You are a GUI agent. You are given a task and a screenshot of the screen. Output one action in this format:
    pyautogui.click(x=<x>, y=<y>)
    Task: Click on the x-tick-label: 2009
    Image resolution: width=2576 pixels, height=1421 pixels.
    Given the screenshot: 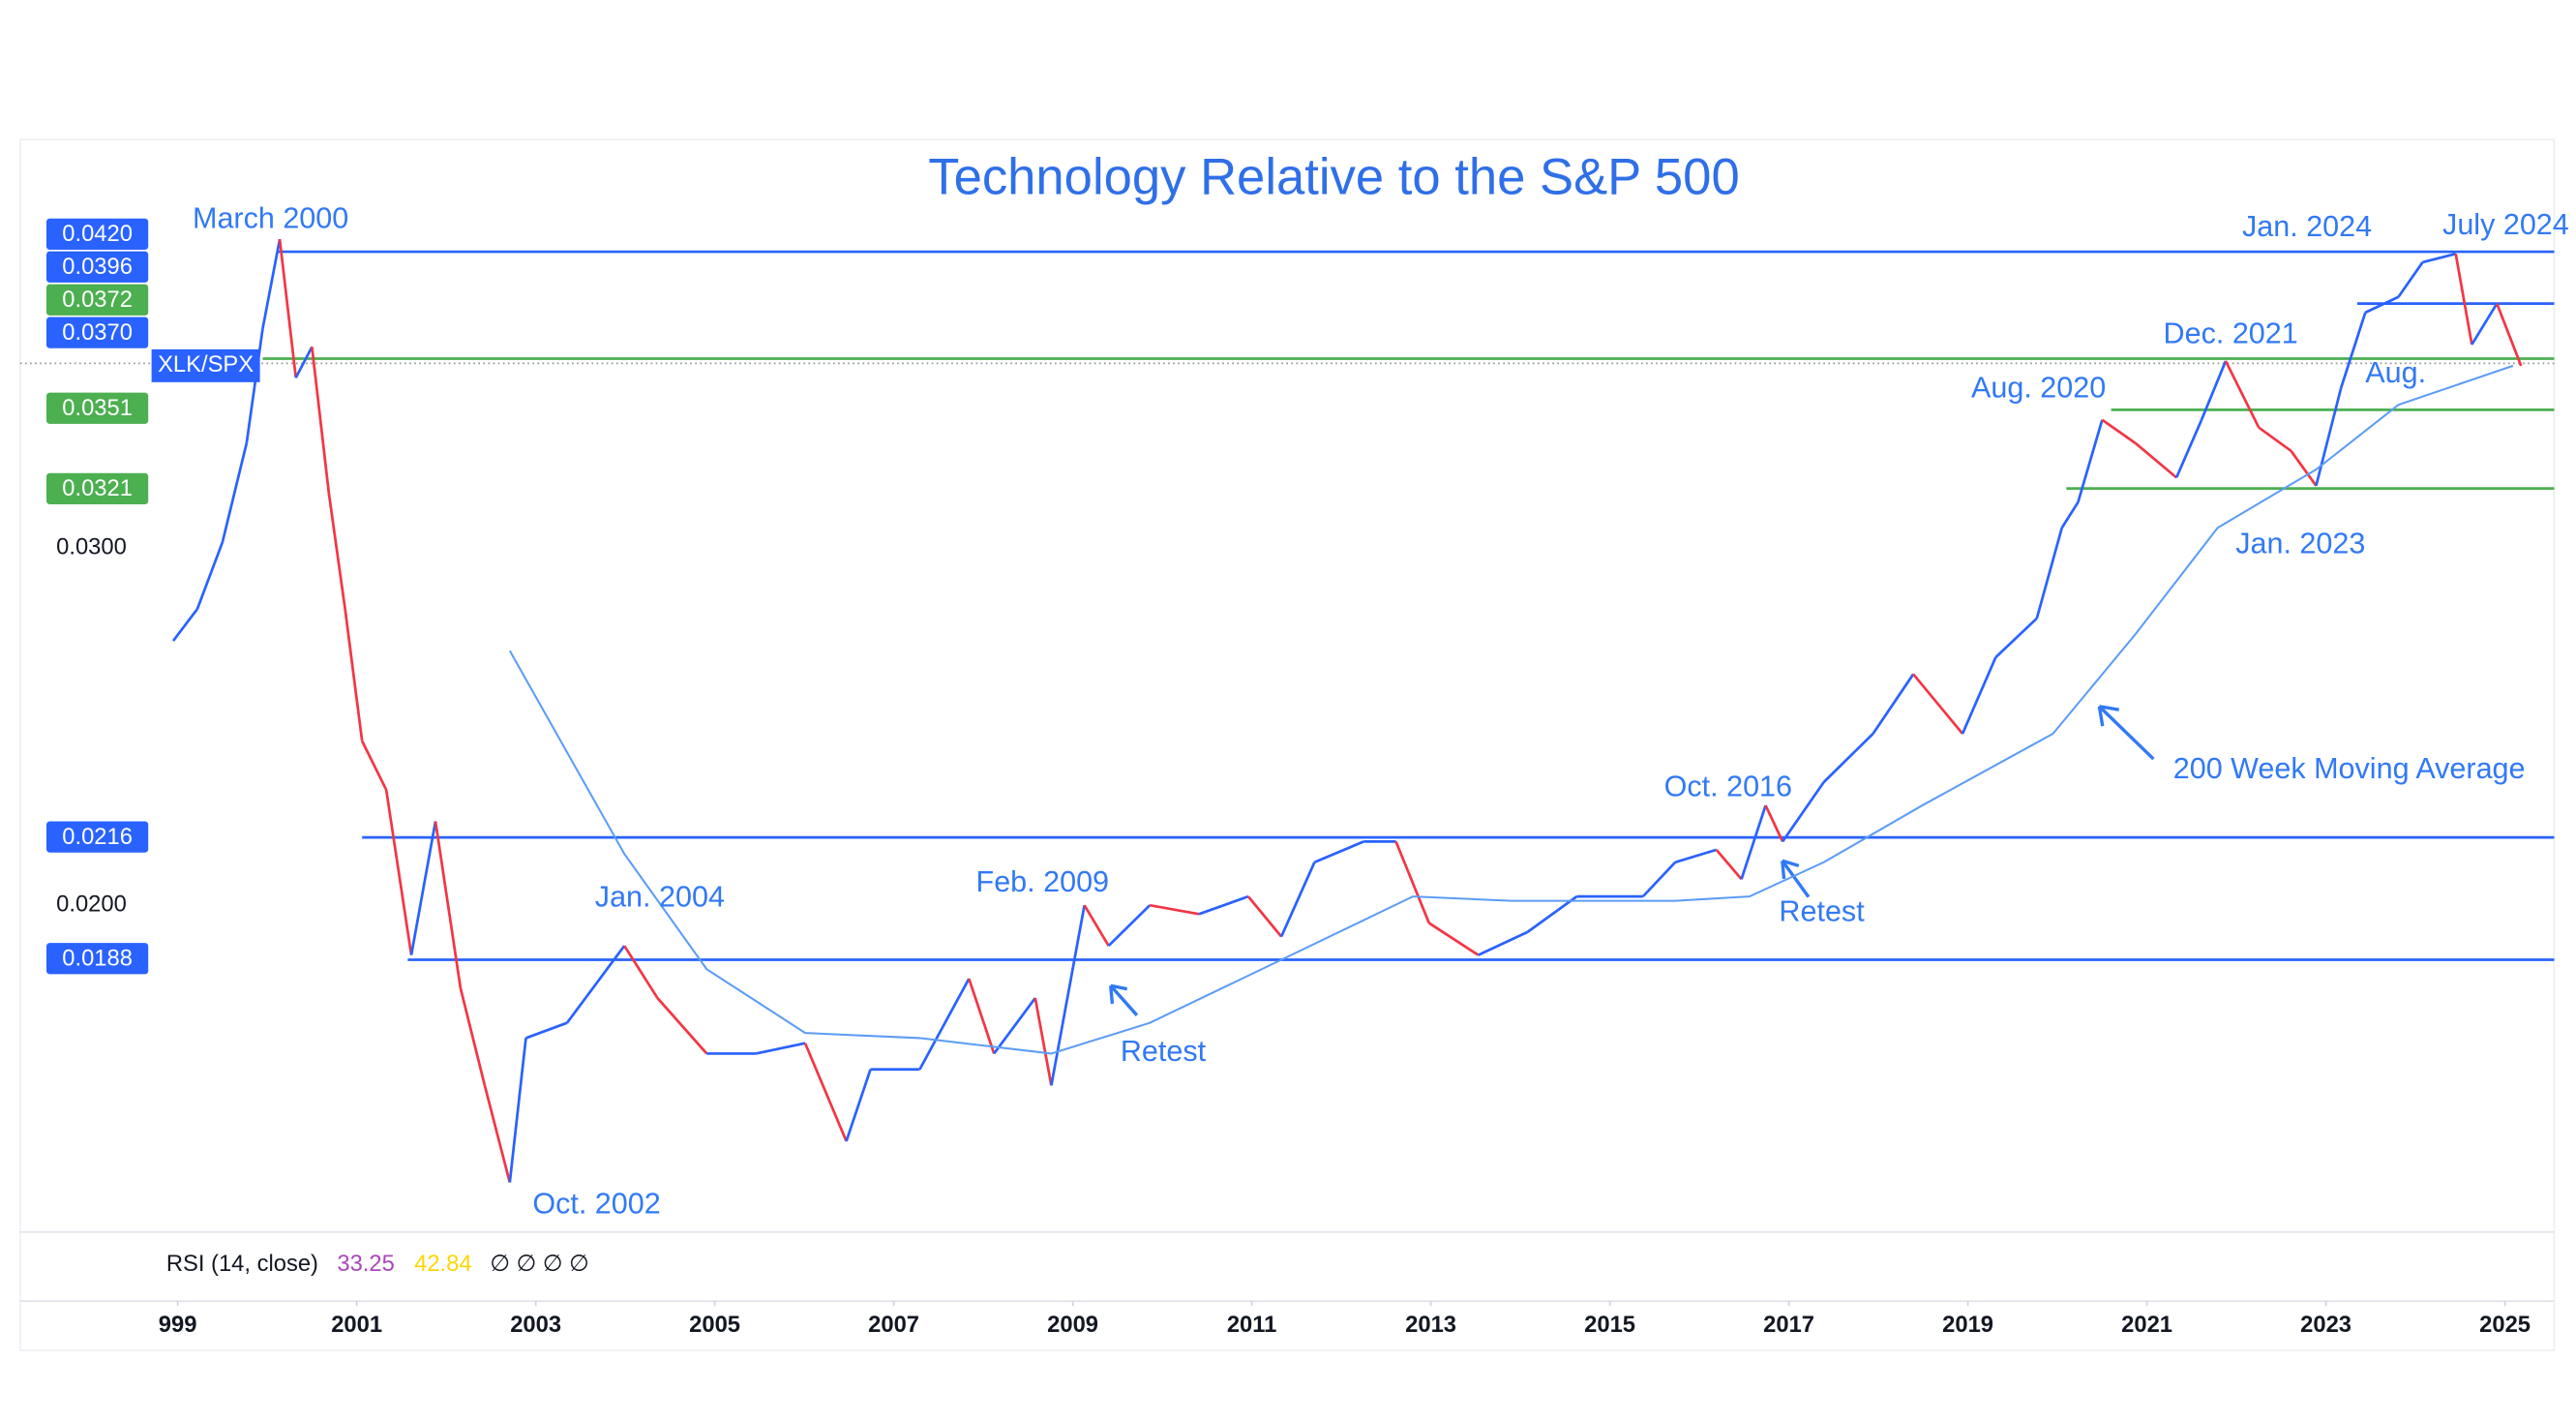 What is the action you would take?
    pyautogui.click(x=1072, y=1325)
    